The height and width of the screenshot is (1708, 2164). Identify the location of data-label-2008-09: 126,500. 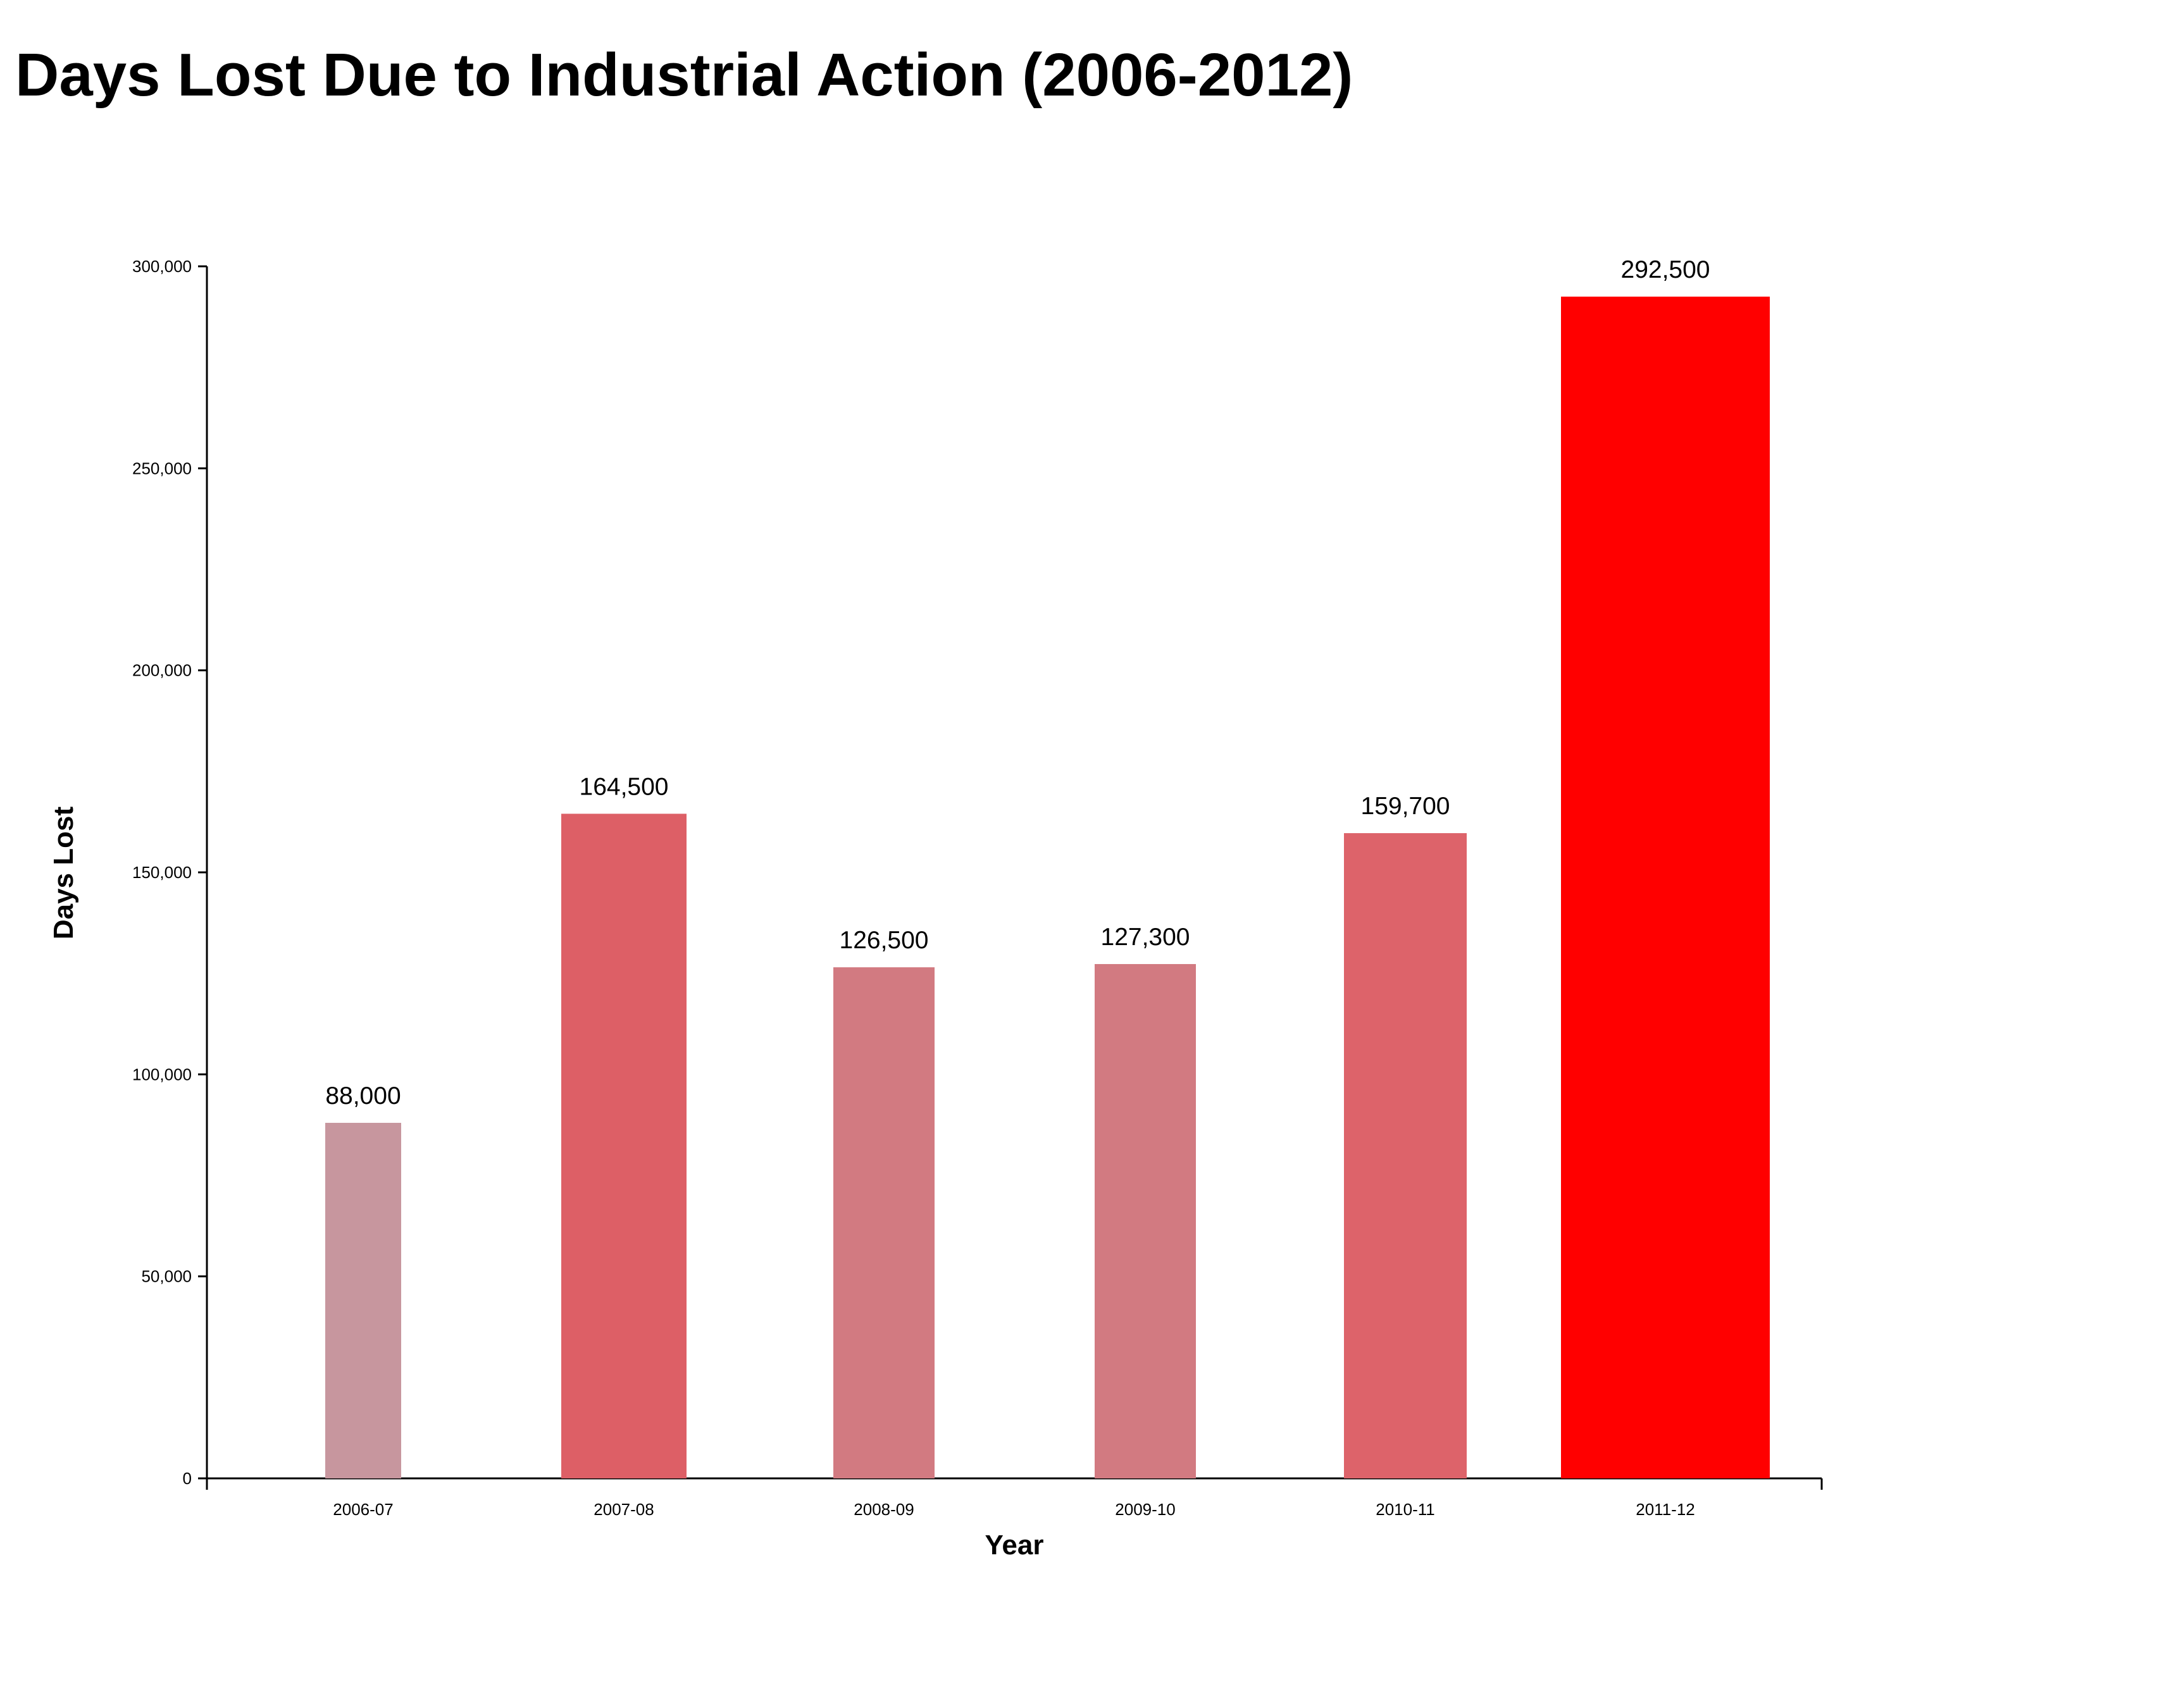
(885, 940).